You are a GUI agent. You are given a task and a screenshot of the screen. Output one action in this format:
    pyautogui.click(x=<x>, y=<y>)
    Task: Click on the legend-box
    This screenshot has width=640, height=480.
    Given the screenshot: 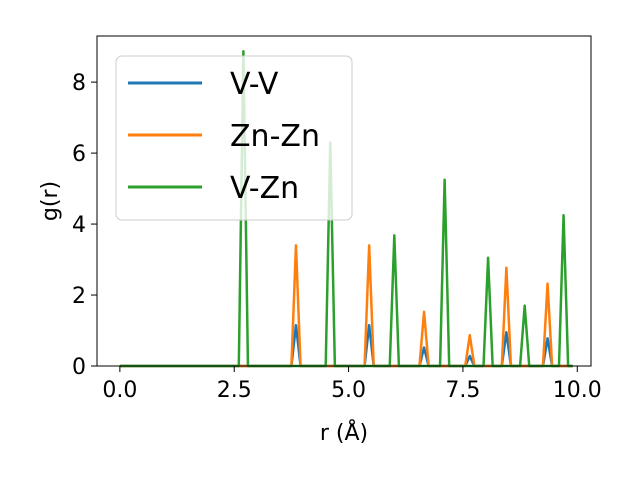 What is the action you would take?
    pyautogui.click(x=234, y=138)
    